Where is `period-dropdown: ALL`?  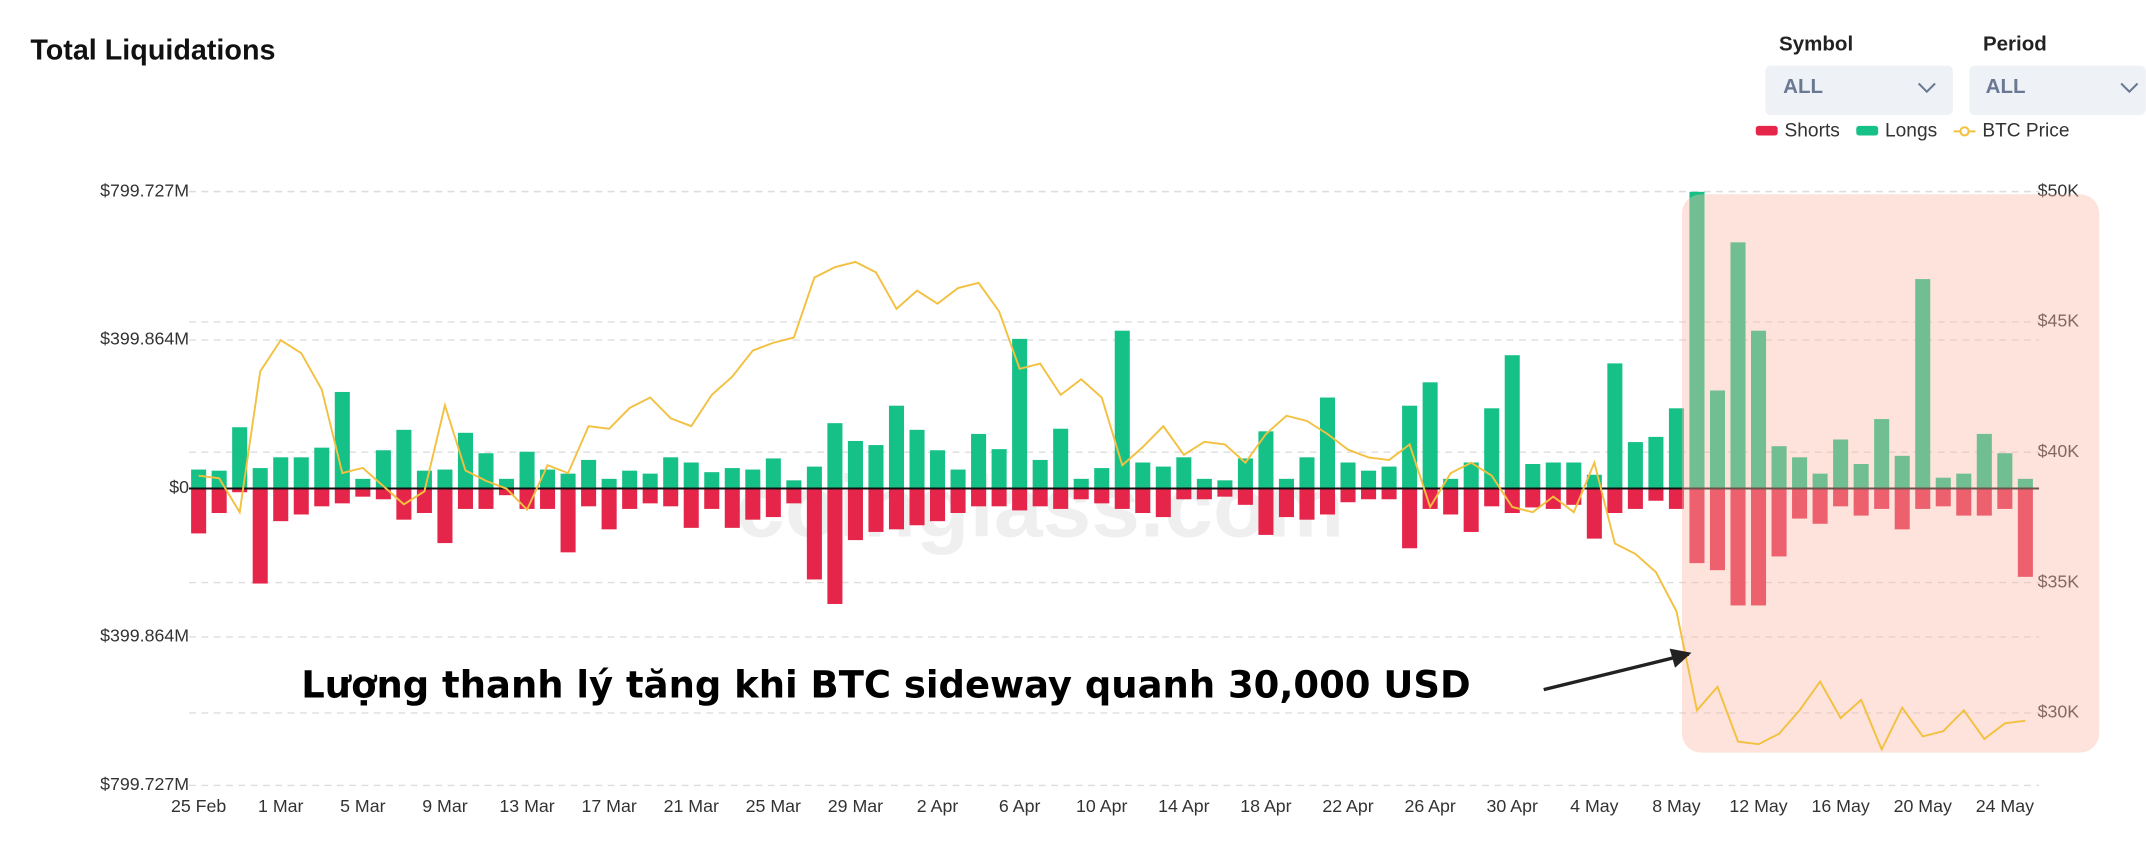 period-dropdown: ALL is located at coordinates (2057, 90).